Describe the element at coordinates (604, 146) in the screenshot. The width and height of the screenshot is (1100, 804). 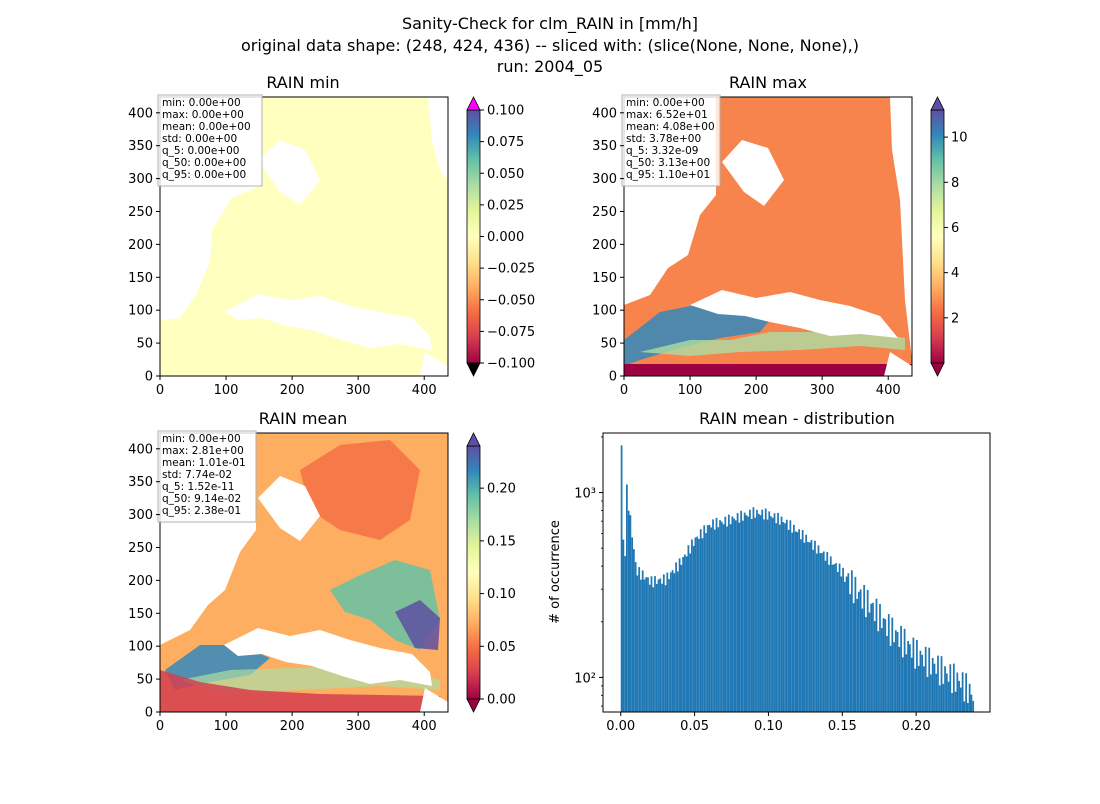
I see `y-tick-label: 350` at that location.